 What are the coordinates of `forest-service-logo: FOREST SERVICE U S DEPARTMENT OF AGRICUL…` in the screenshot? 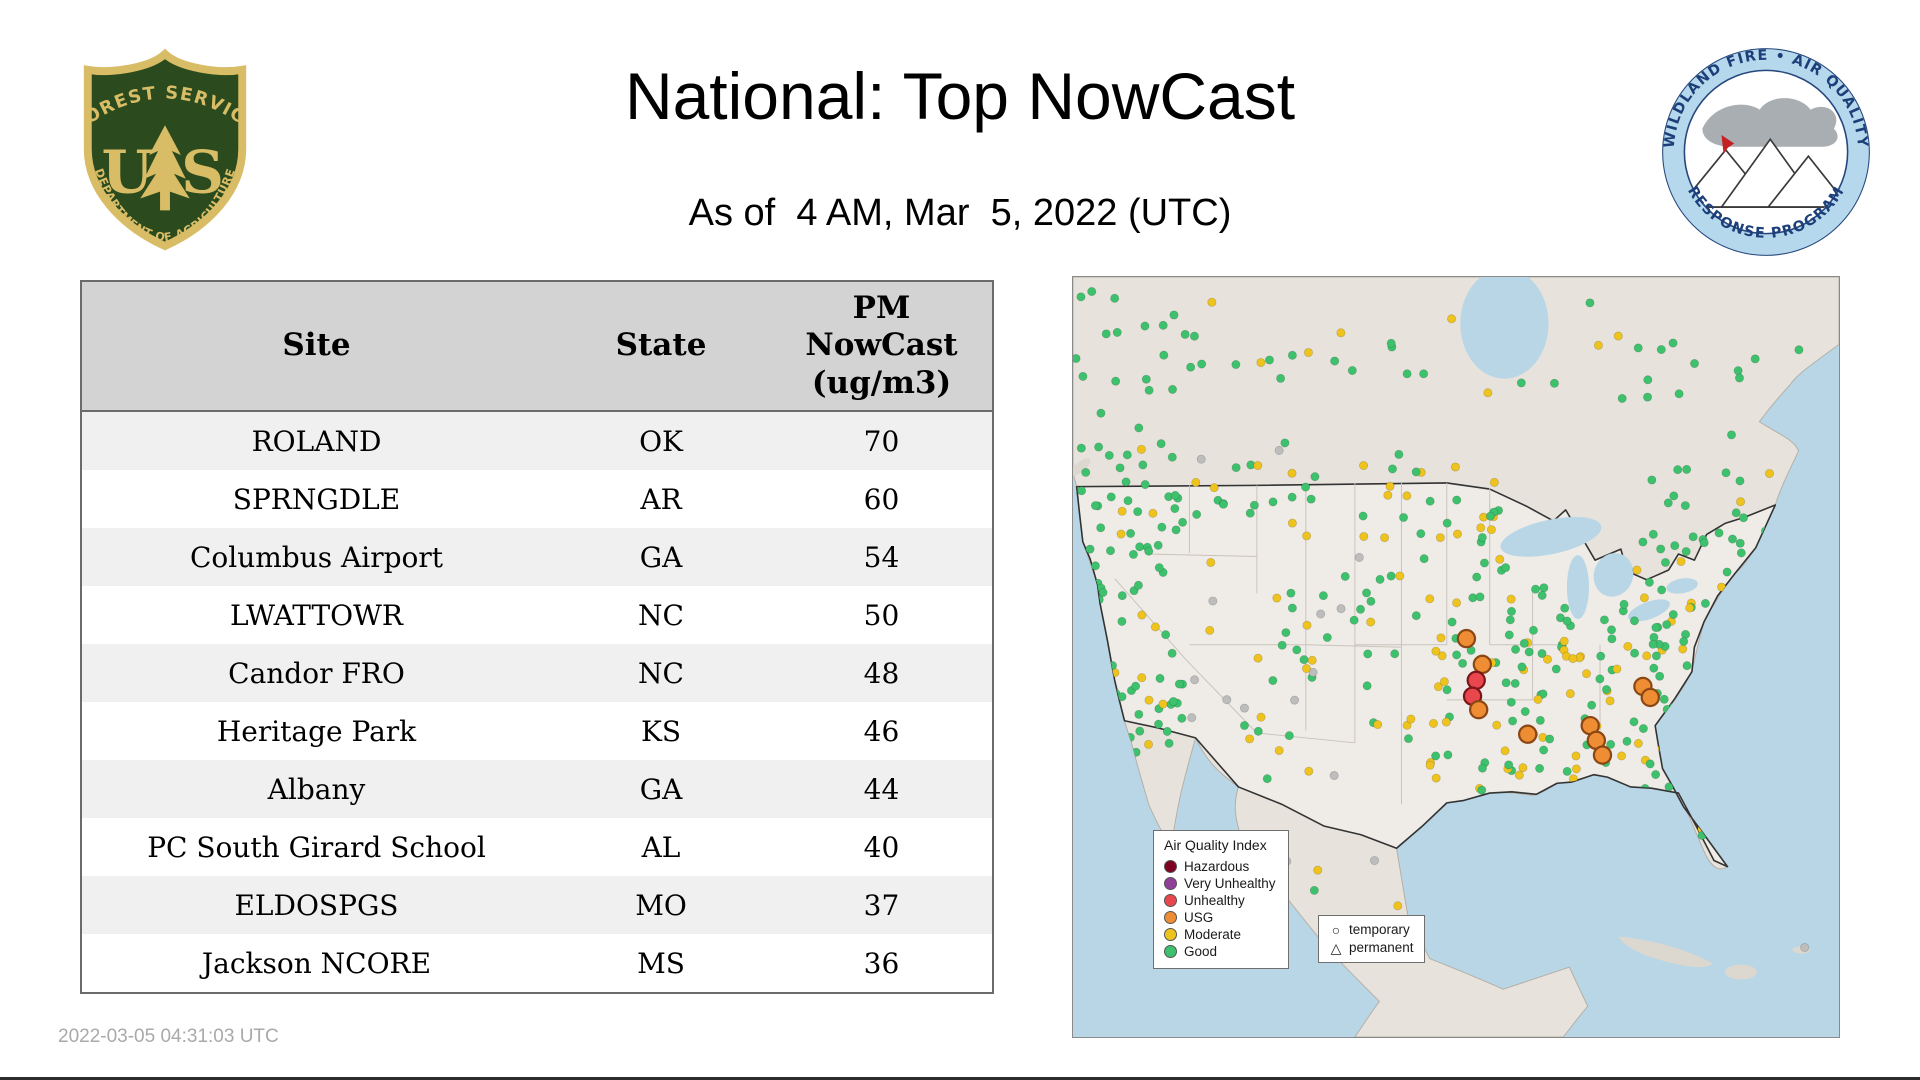 It's located at (157, 146).